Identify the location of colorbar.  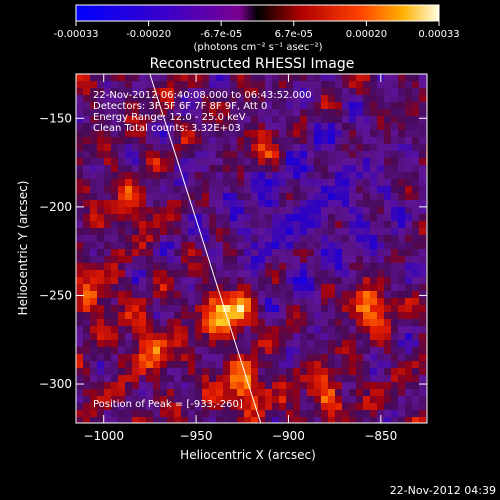
(257, 13).